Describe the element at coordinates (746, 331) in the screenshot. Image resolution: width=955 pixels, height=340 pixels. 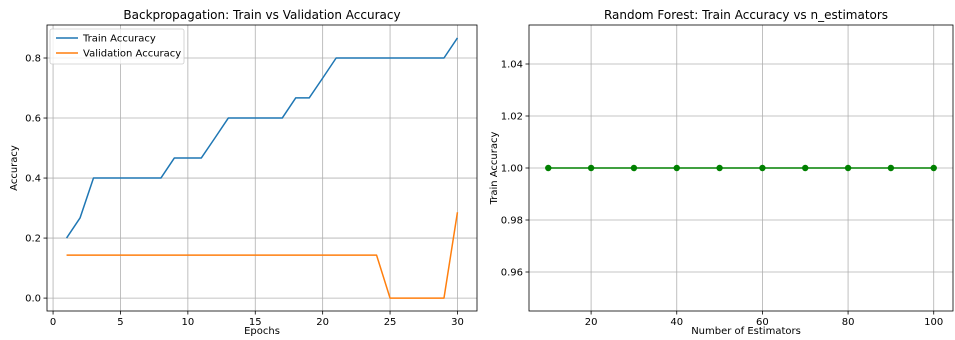
I see `right-x-axis-label: Number of Estimators` at that location.